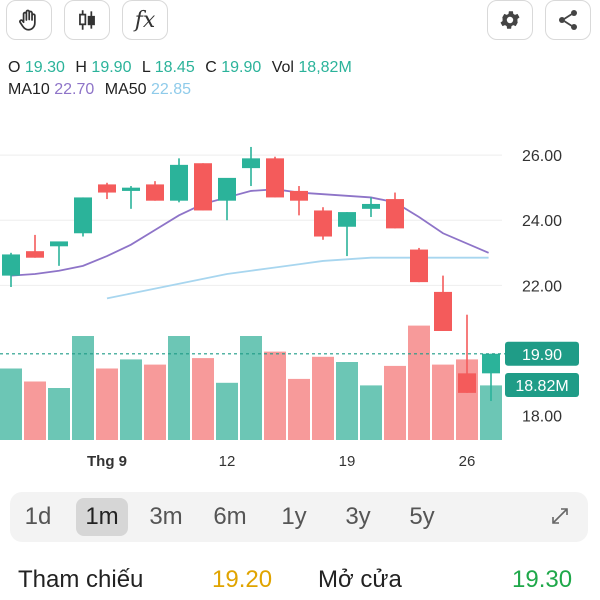 The height and width of the screenshot is (600, 600). I want to click on x-tick-label: Thg 9, so click(107, 461).